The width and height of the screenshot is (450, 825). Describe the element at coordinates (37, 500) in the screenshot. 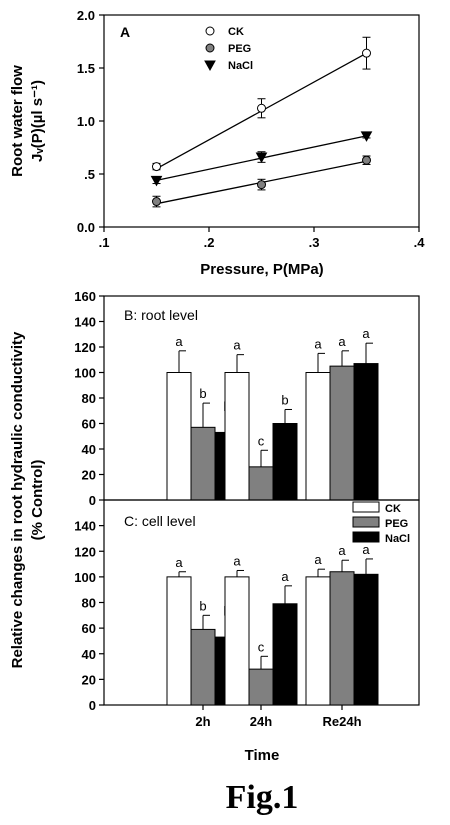

I see `shared-y-axis-label-line2: (% Control)` at that location.